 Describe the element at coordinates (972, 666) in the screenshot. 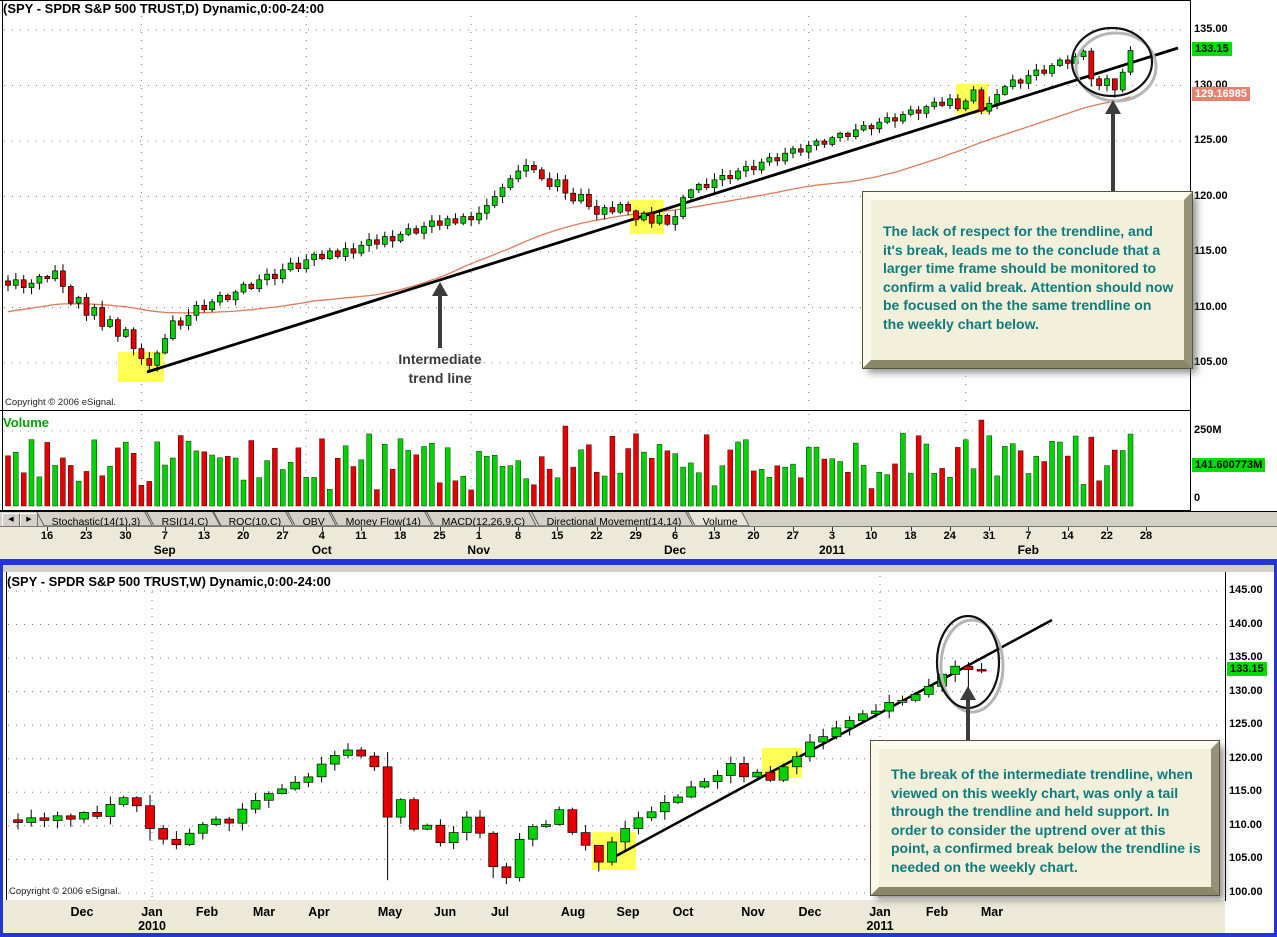

I see `weekly-break-ellipse-shadow` at that location.